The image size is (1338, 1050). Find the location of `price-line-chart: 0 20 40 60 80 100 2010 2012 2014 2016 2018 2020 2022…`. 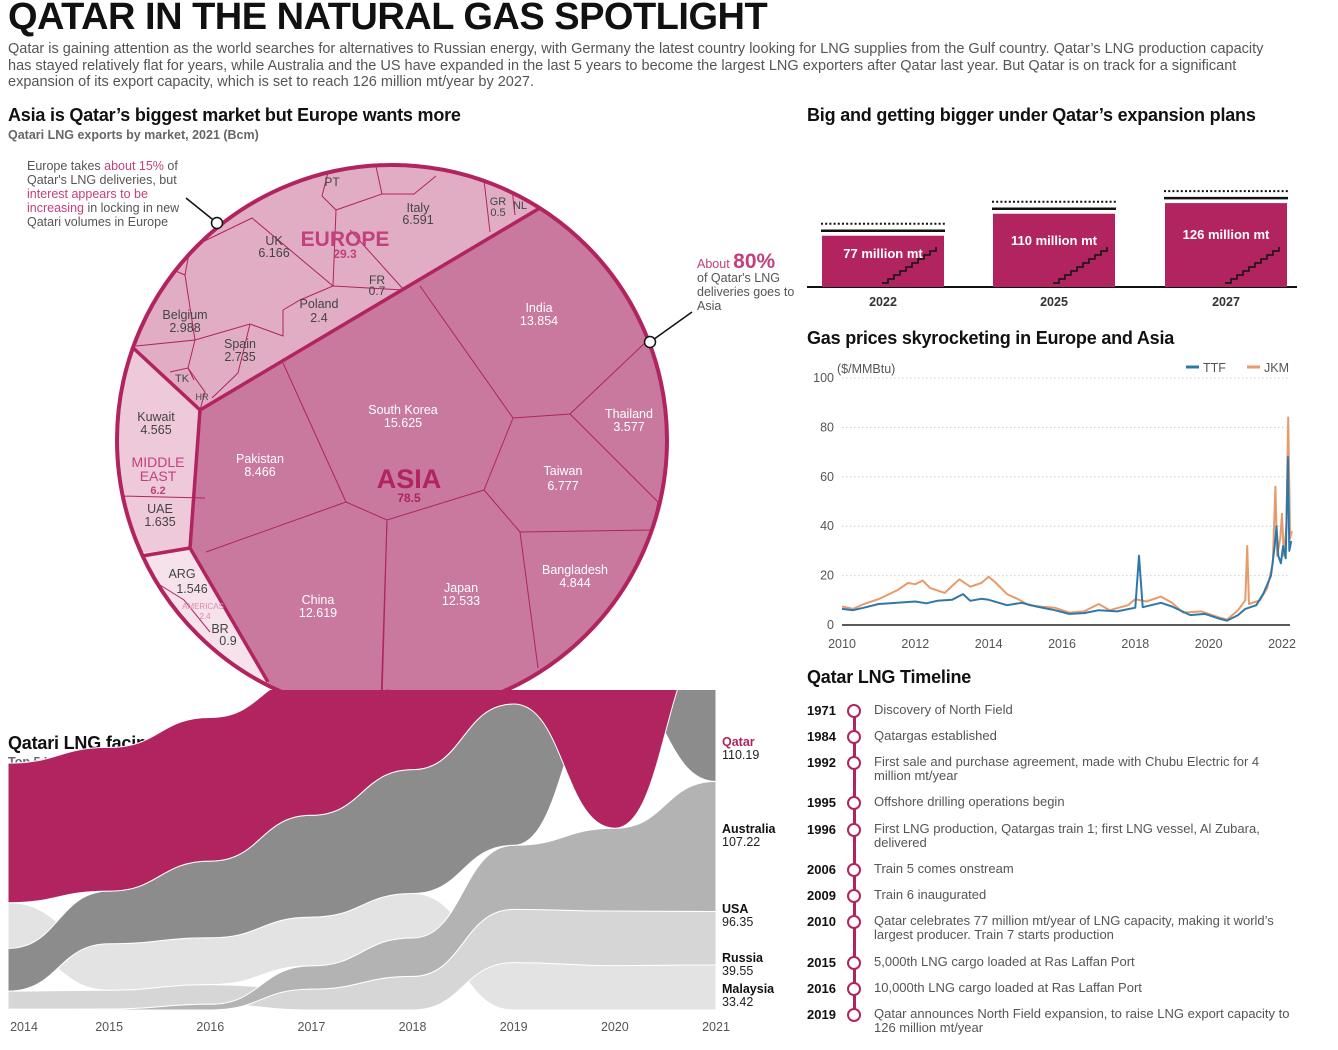

price-line-chart: 0 20 40 60 80 100 2010 2012 2014 2016 2018 2020 2022… is located at coordinates (1054, 506).